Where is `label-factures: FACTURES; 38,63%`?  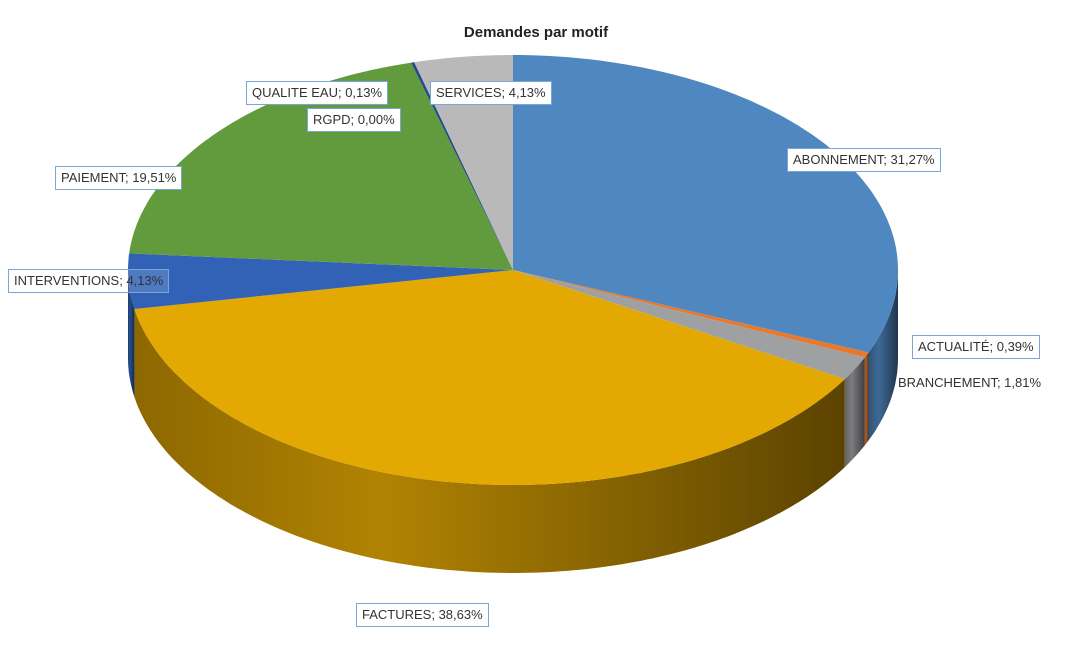 label-factures: FACTURES; 38,63% is located at coordinates (422, 615).